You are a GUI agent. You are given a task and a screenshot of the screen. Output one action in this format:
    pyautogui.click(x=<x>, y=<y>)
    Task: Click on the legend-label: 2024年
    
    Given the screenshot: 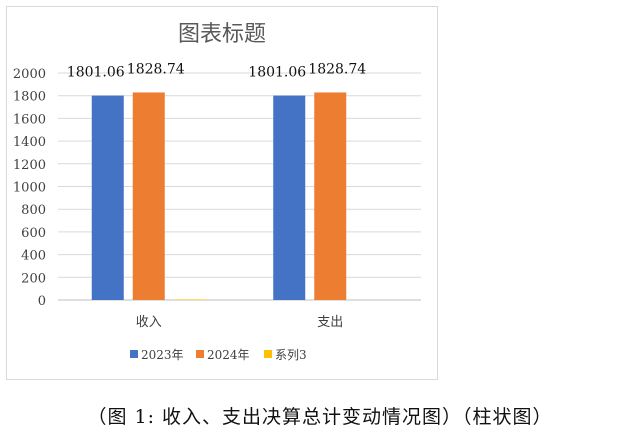 What is the action you would take?
    pyautogui.click(x=228, y=355)
    